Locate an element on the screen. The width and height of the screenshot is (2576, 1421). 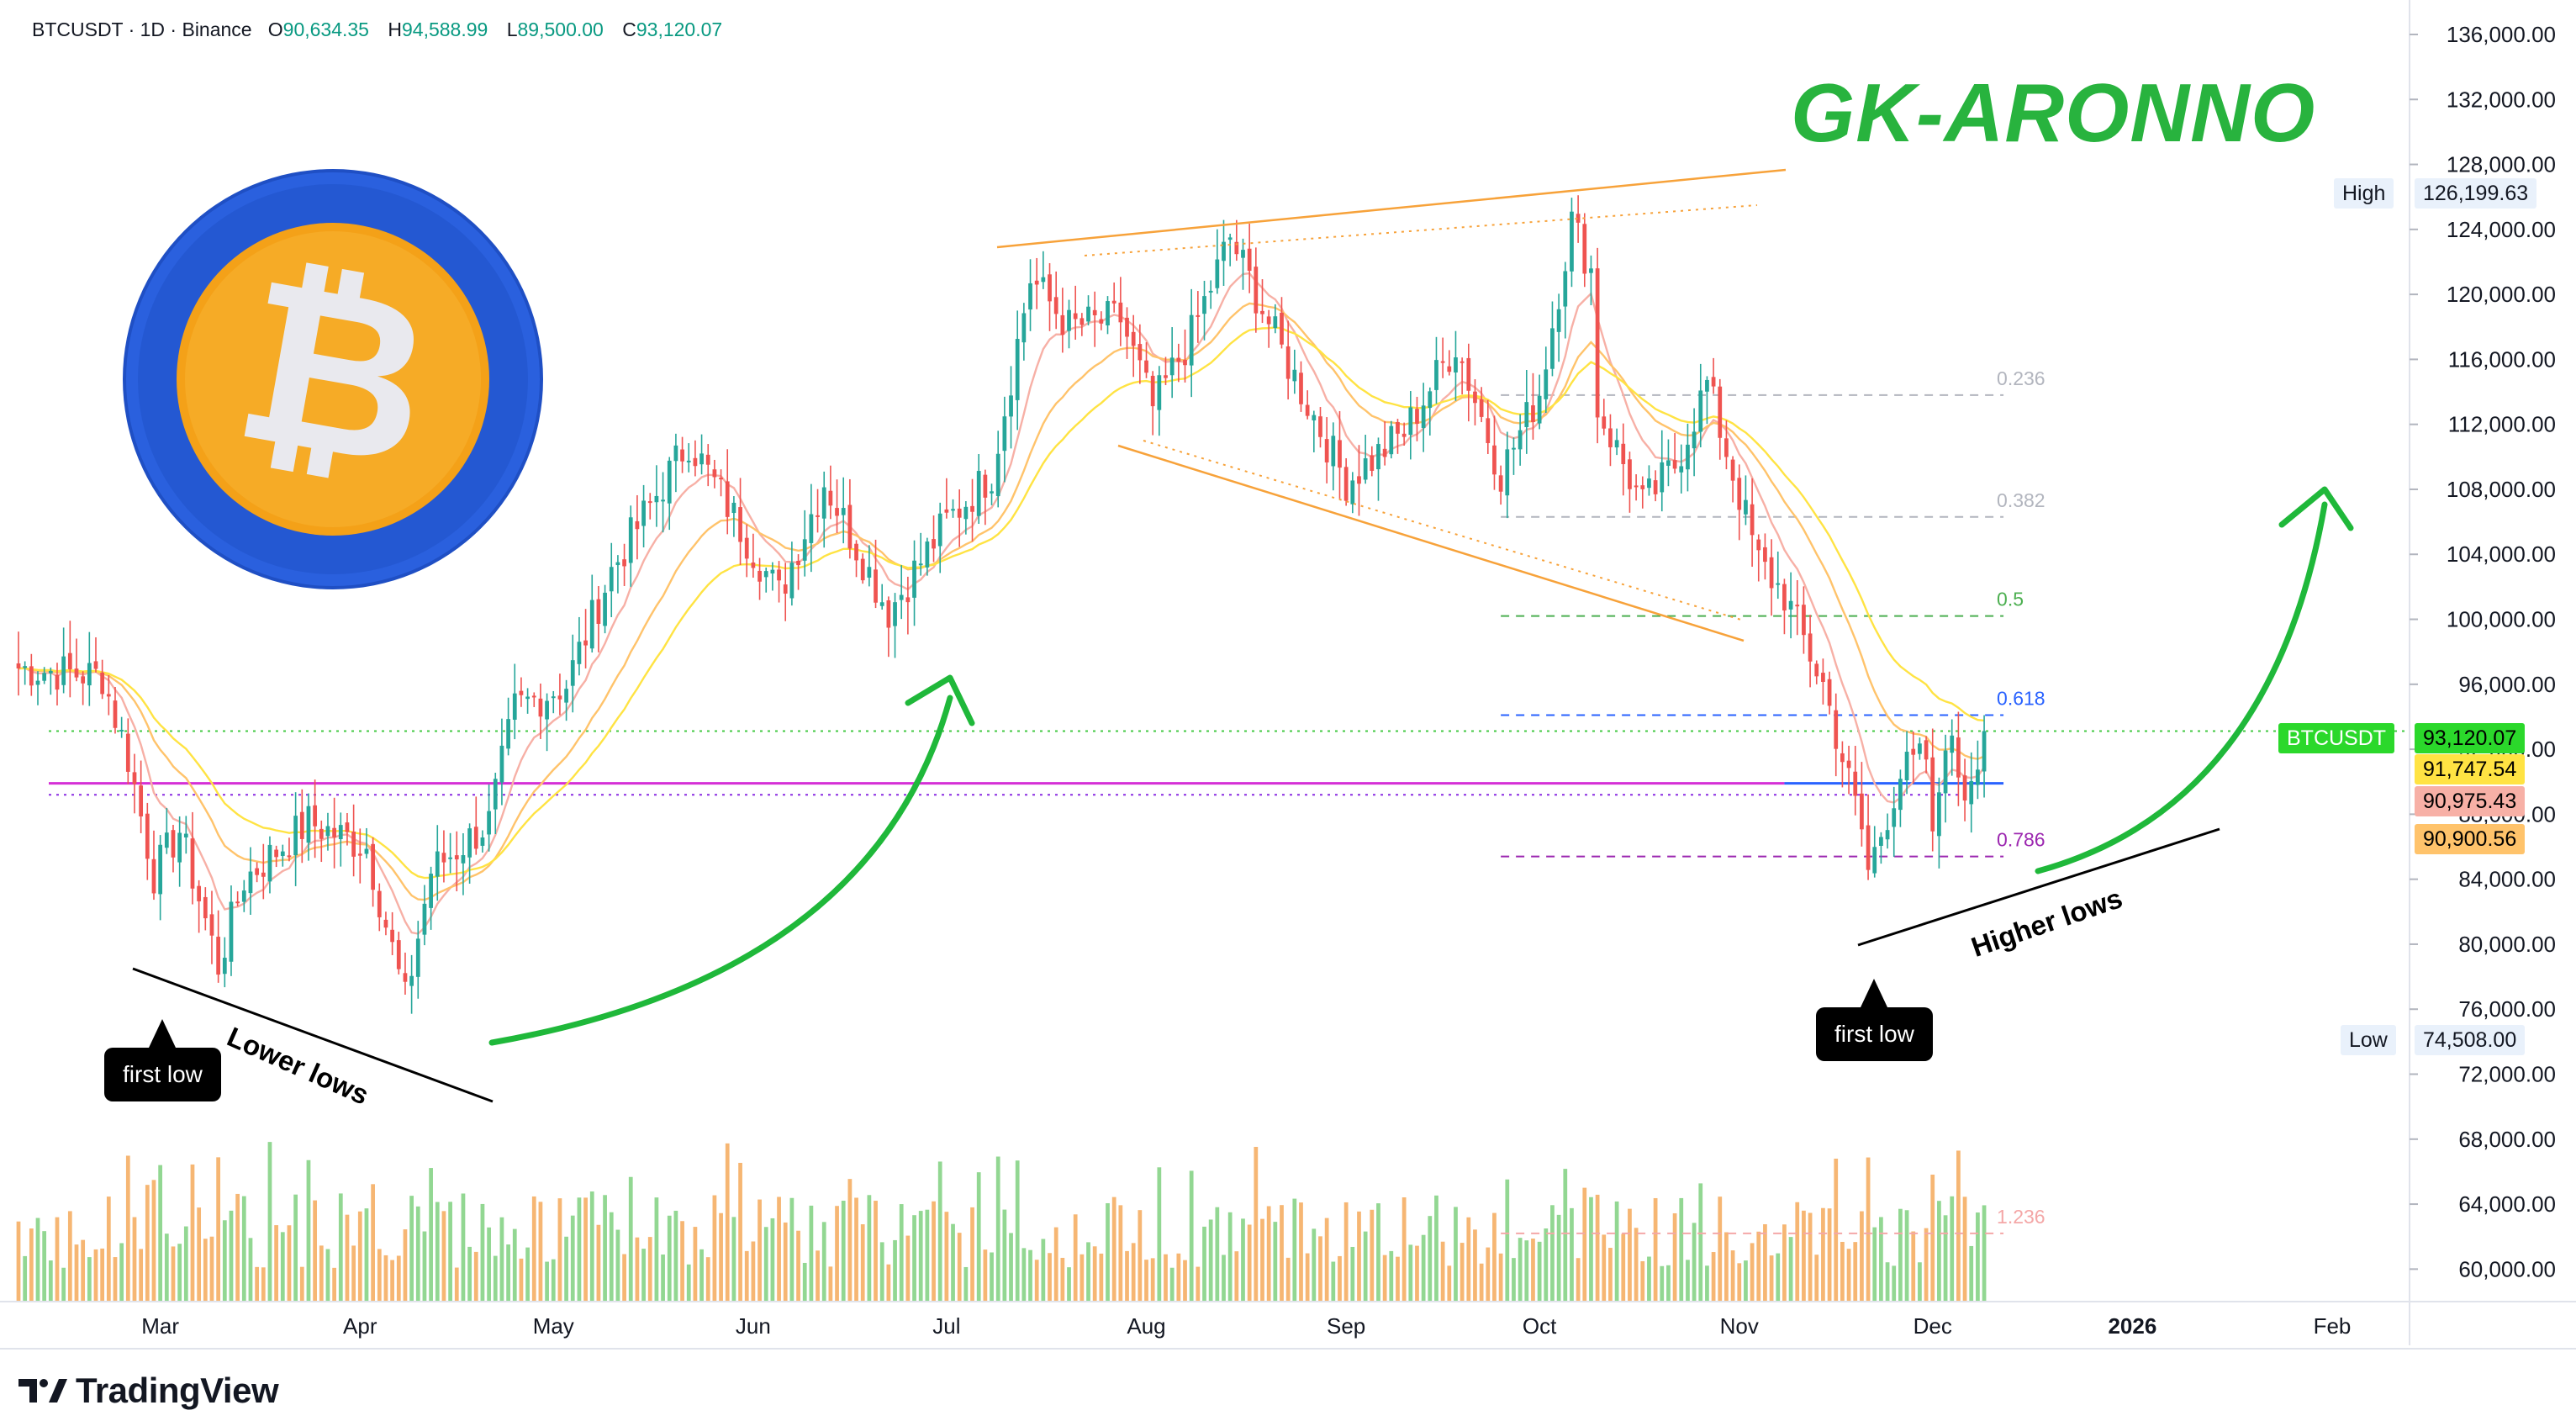
time-axis: Mar Apr May Jun Jul Aug Sep Oct Nov Dec 2026 Feb is located at coordinates (1288, 1325).